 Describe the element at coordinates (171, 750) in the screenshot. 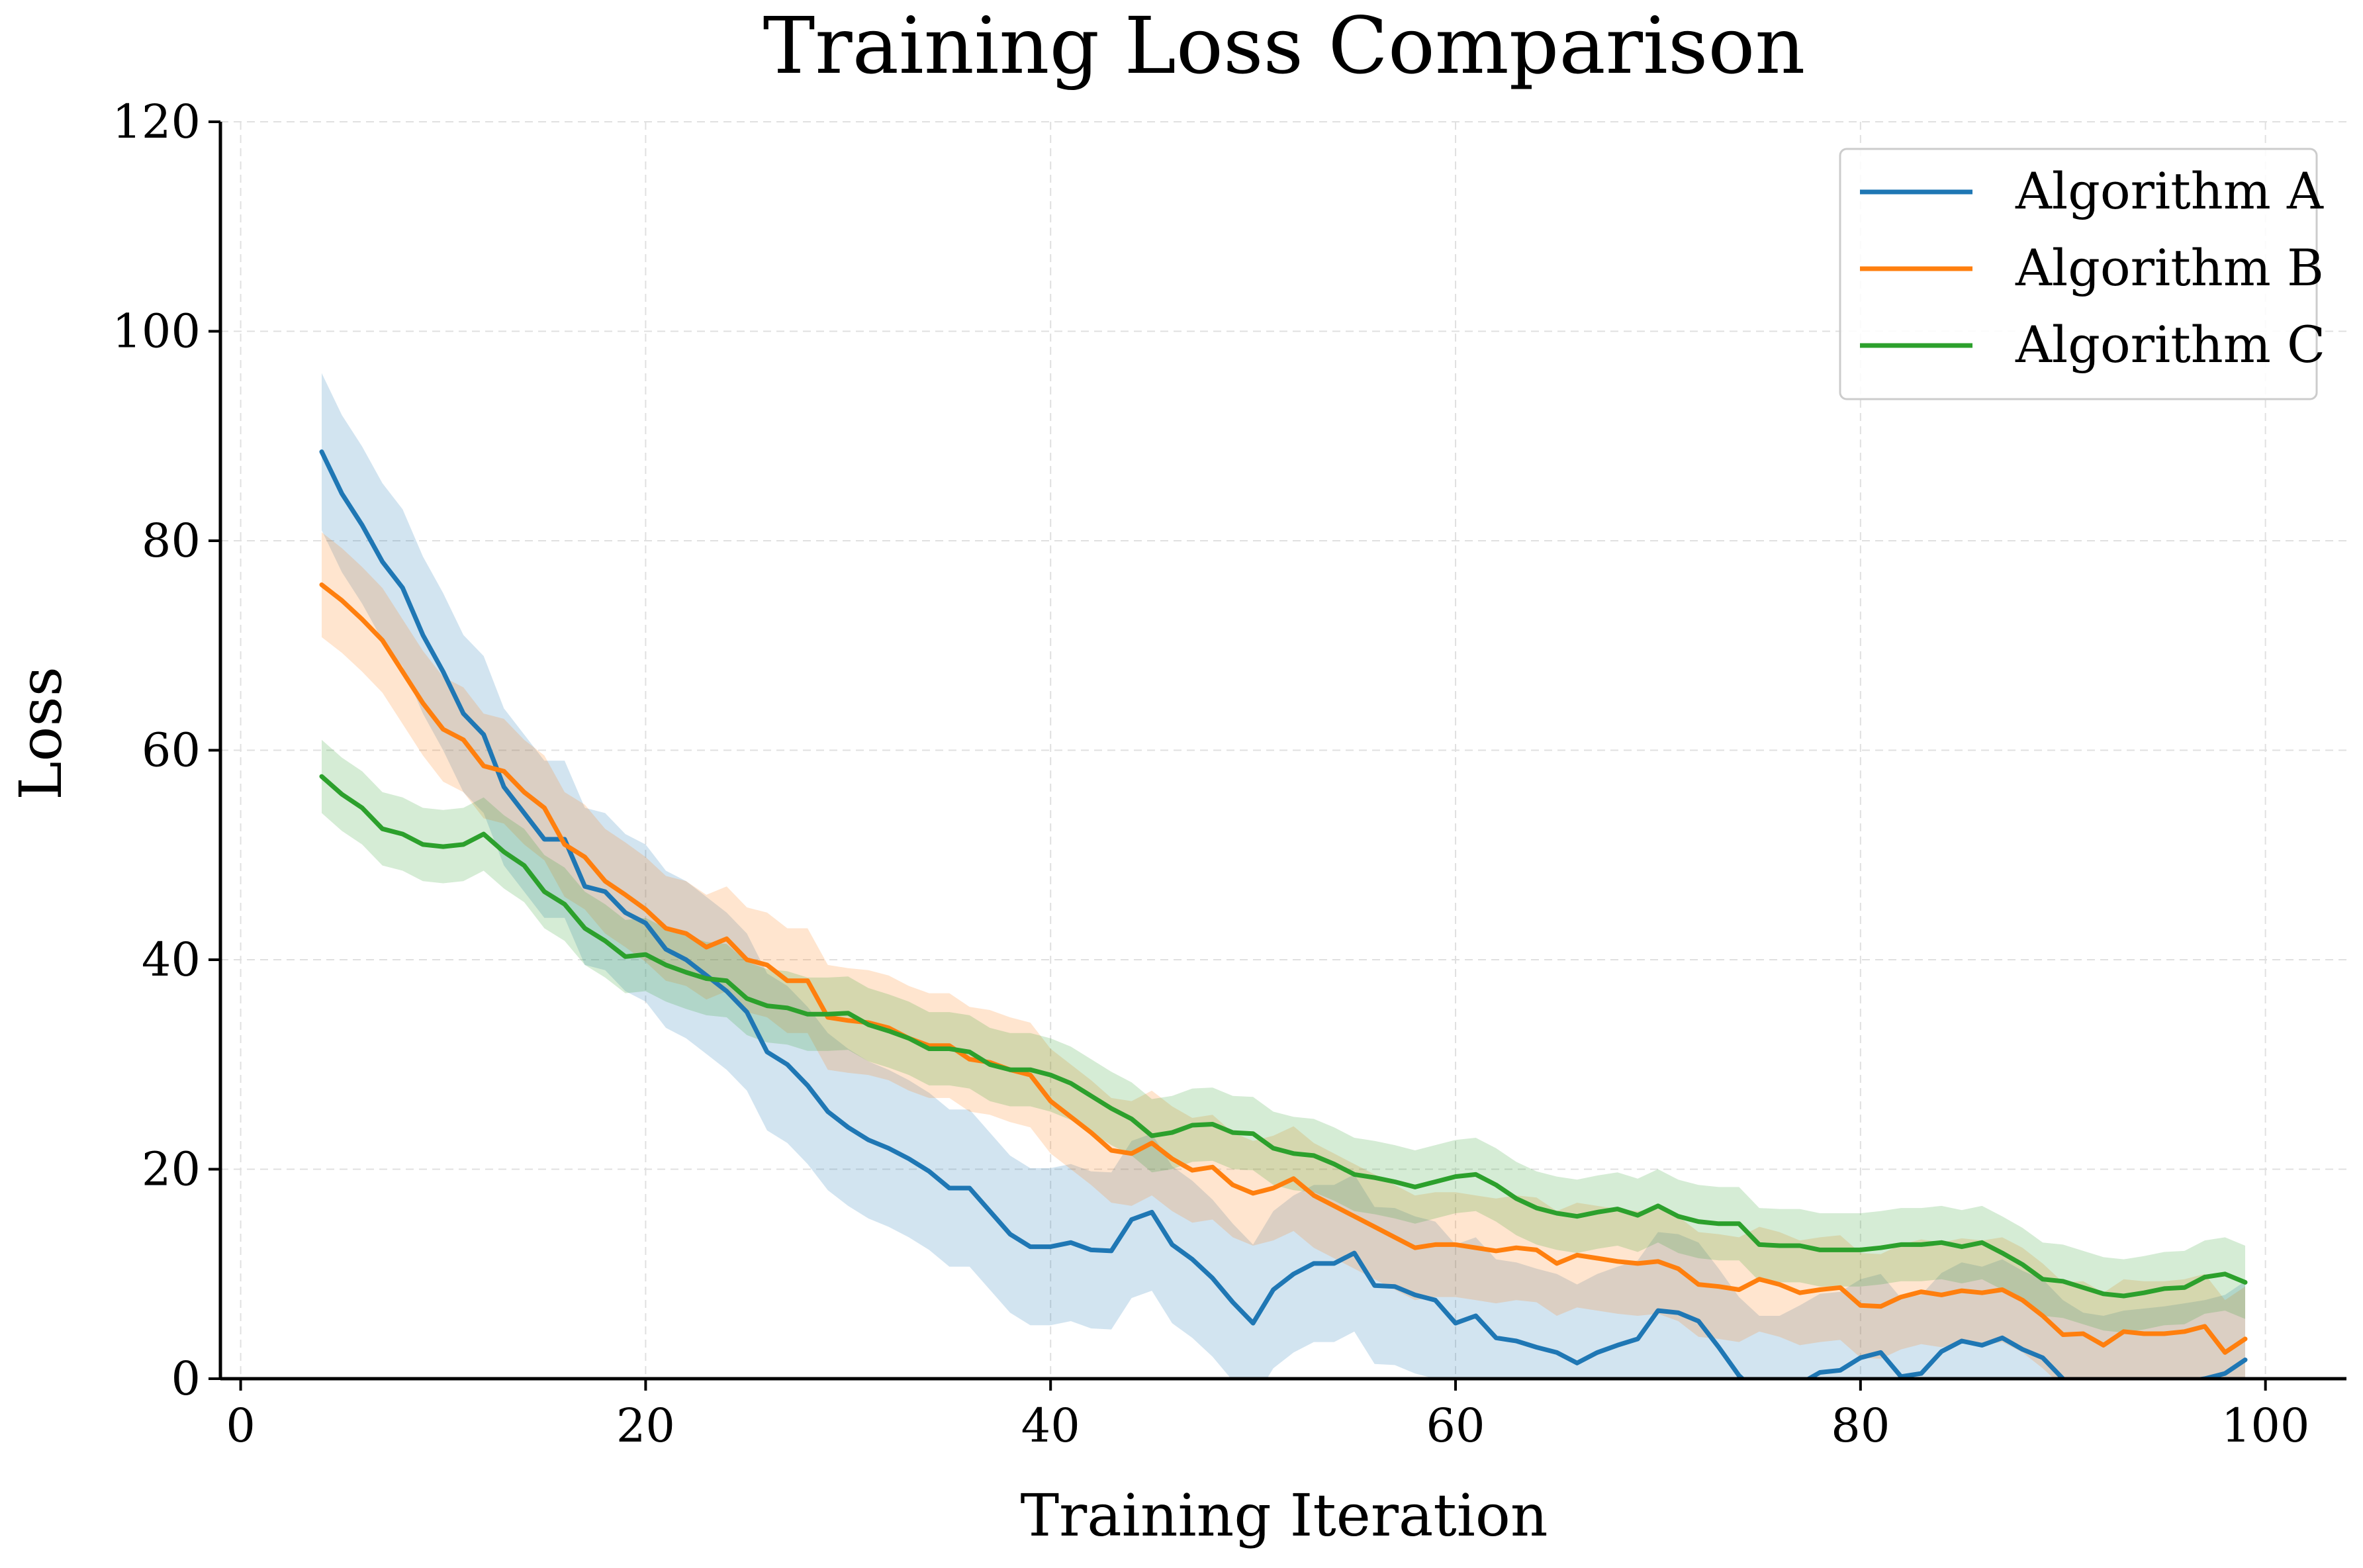

I see `y-tick-label: 60` at that location.